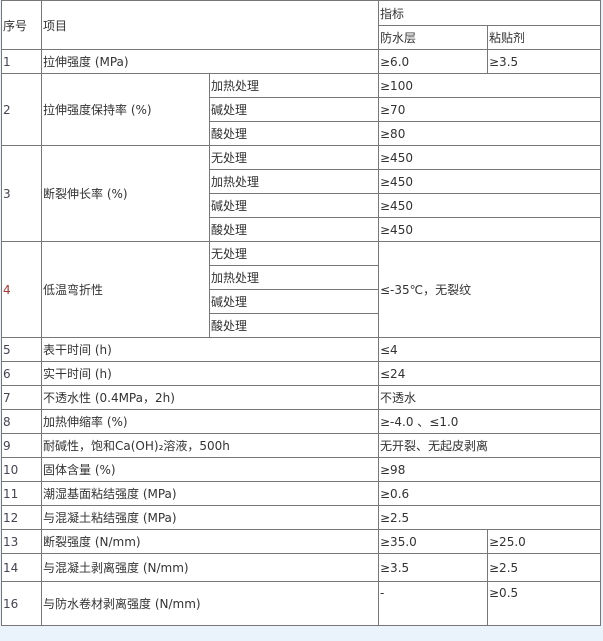 This screenshot has height=641, width=603. I want to click on row-layer: -, so click(433, 603).